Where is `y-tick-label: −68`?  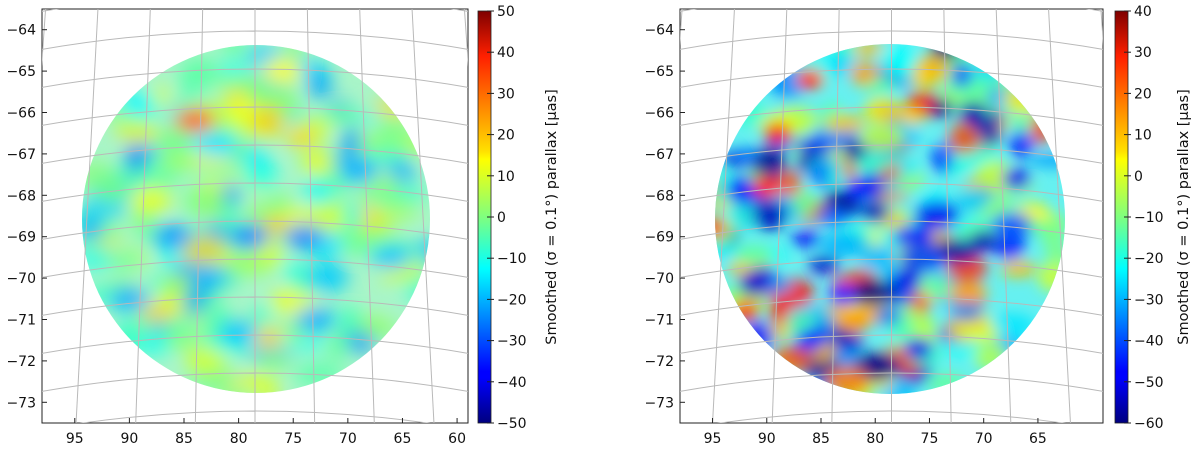 y-tick-label: −68 is located at coordinates (659, 196).